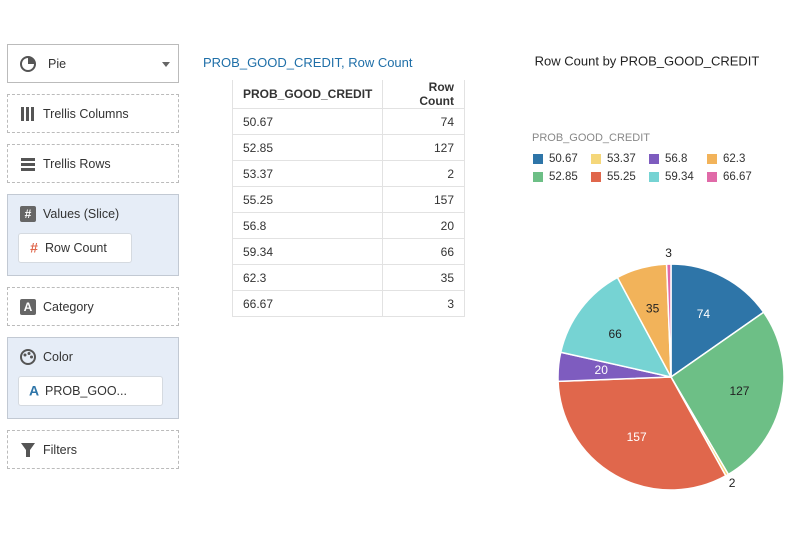 The image size is (791, 541). I want to click on trellis-columns: Trellis Columns, so click(93, 113).